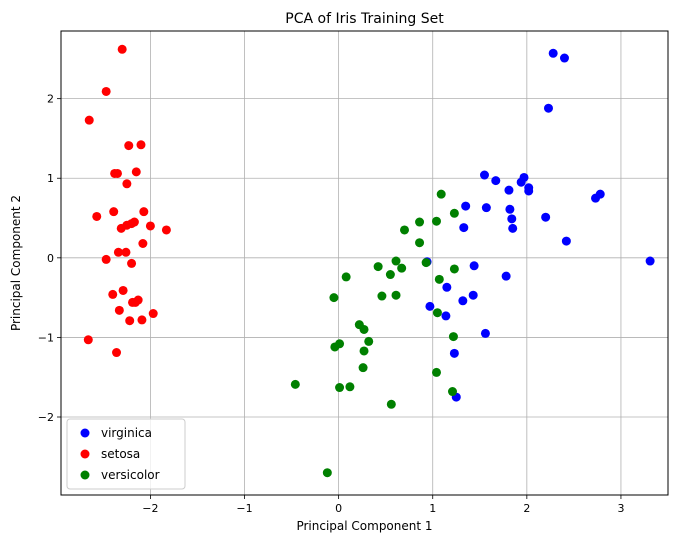  What do you see at coordinates (338, 508) in the screenshot?
I see `x-tick-label: 0` at bounding box center [338, 508].